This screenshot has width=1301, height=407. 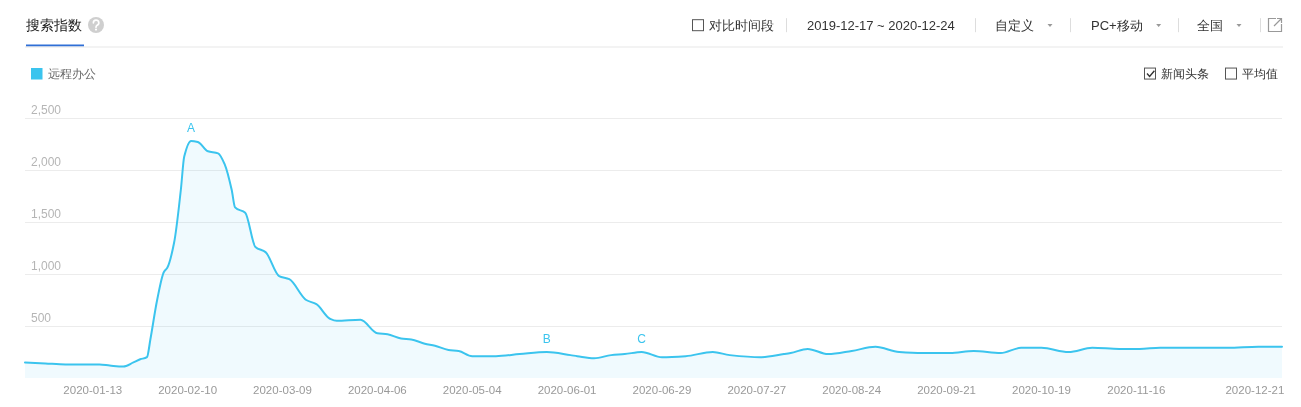 I want to click on x-tick-label: 2020-11-16, so click(x=1136, y=390).